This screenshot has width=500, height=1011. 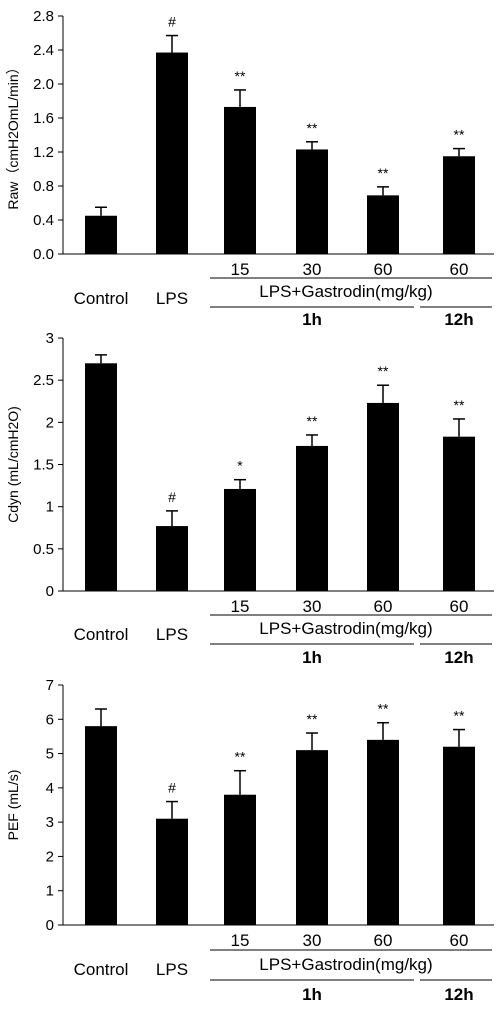 What do you see at coordinates (43, 465) in the screenshot?
I see `y-tick-label: 1.5` at bounding box center [43, 465].